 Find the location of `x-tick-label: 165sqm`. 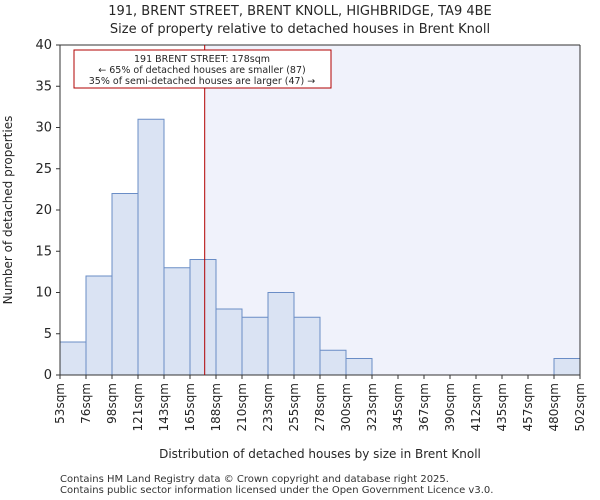

x-tick-label: 165sqm is located at coordinates (190, 407).